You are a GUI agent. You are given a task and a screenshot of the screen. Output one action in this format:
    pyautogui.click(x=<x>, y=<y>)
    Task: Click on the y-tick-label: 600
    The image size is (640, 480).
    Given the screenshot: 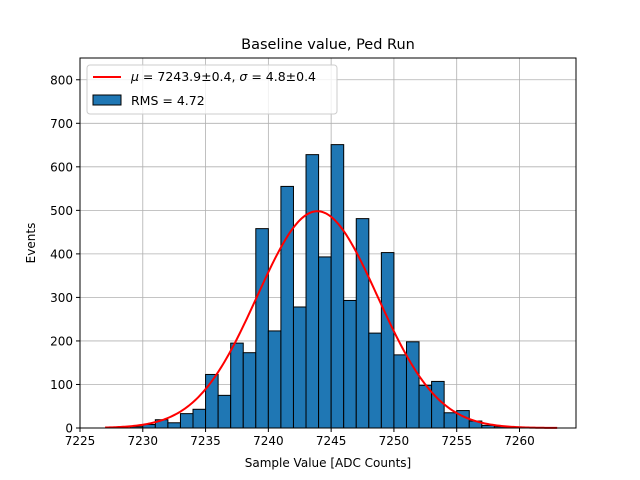 What is the action you would take?
    pyautogui.click(x=61, y=167)
    